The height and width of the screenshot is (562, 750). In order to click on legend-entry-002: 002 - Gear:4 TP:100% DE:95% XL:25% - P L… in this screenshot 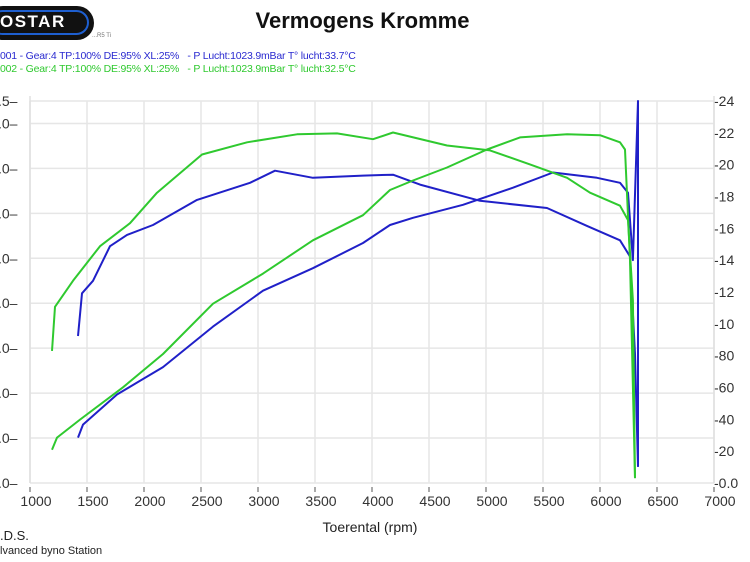, I will do `click(178, 69)`.